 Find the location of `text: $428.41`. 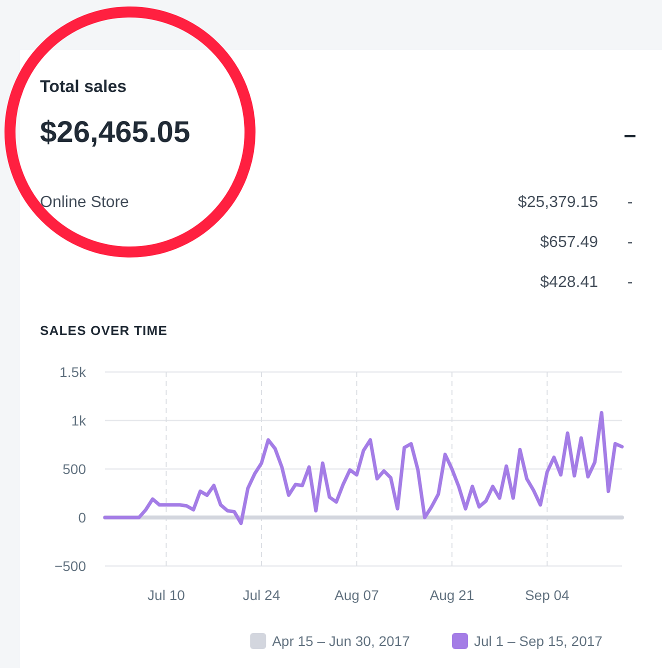

text: $428.41 is located at coordinates (569, 282).